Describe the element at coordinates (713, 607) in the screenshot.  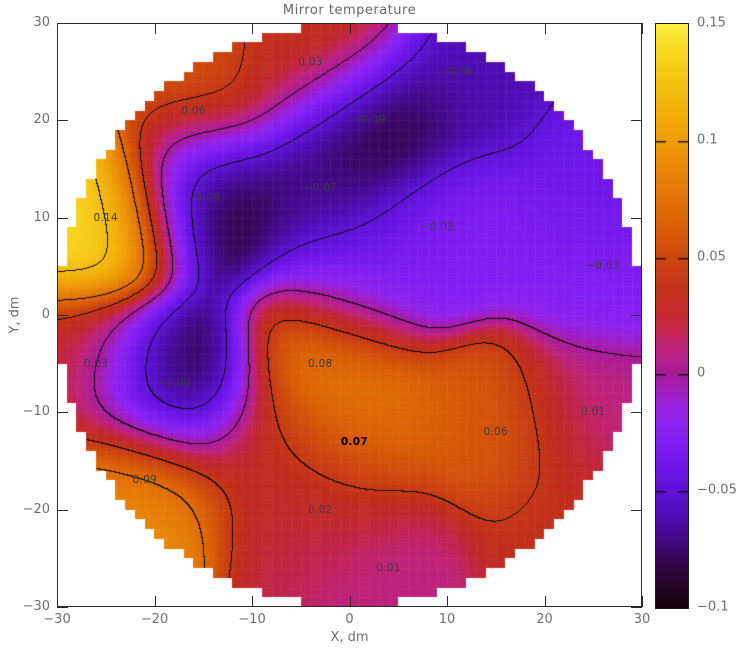
I see `colorbar-tick-label: −0.1` at that location.